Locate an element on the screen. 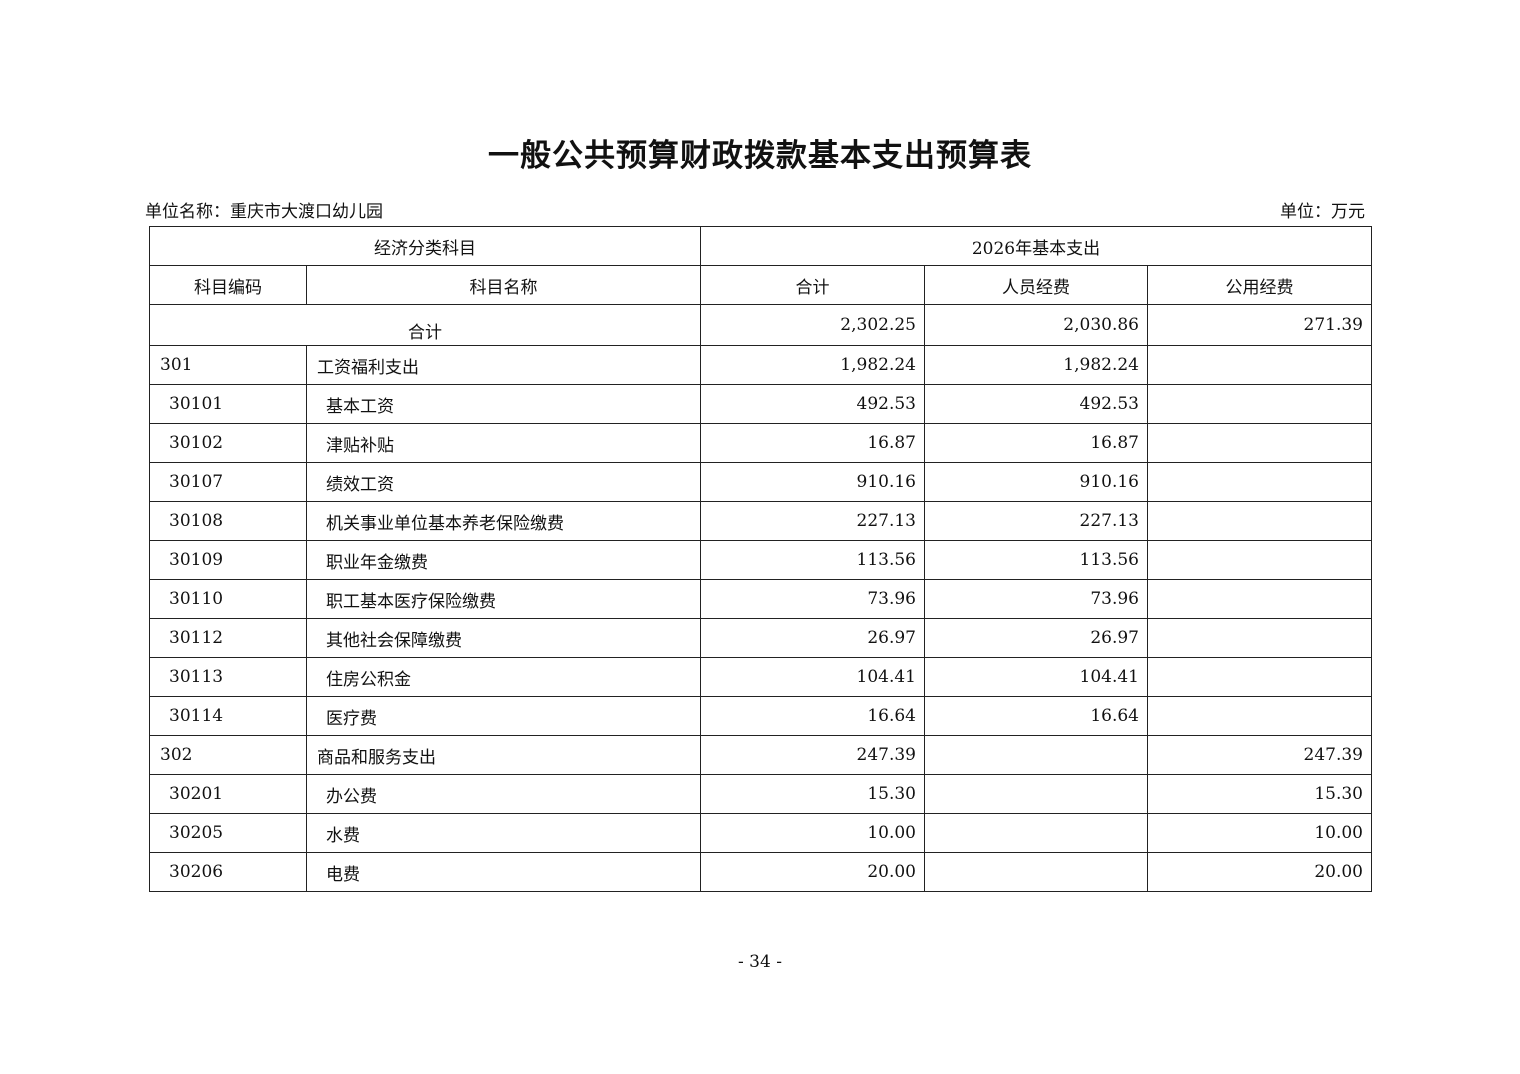  cell-code: 30201 is located at coordinates (228, 794).